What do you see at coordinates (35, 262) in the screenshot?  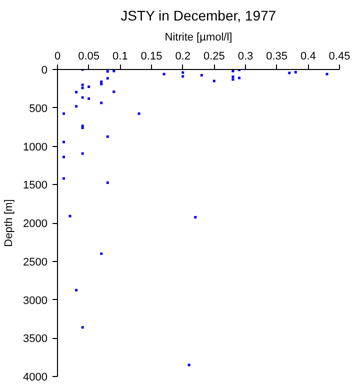 I see `y-tick-label: 2500` at bounding box center [35, 262].